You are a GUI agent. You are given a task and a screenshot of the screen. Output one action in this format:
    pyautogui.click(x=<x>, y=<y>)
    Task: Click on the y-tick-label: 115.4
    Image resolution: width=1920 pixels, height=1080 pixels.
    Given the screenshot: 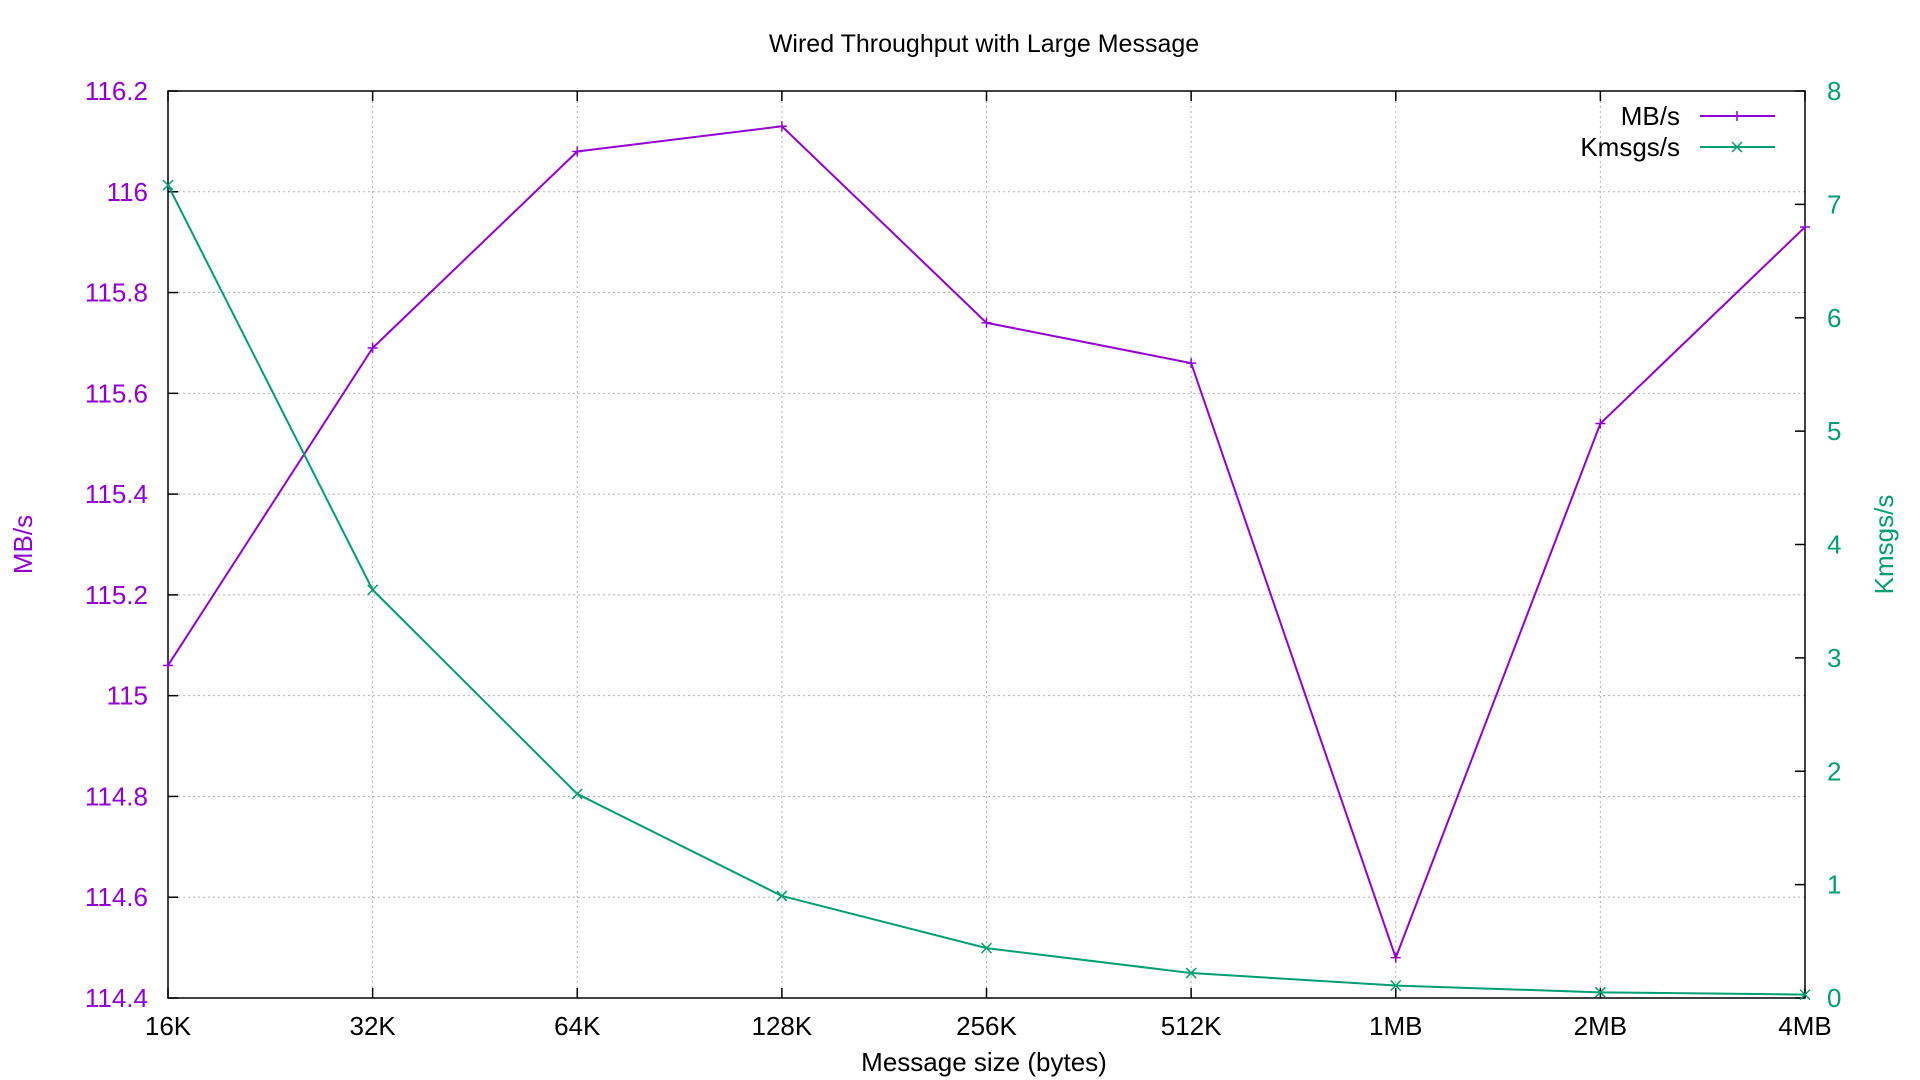 What is the action you would take?
    pyautogui.click(x=116, y=494)
    